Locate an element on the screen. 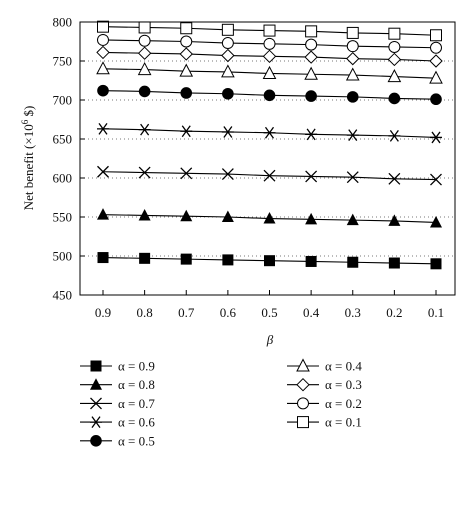 The width and height of the screenshot is (474, 506). legend-item: α = 0.6 is located at coordinates (117, 422).